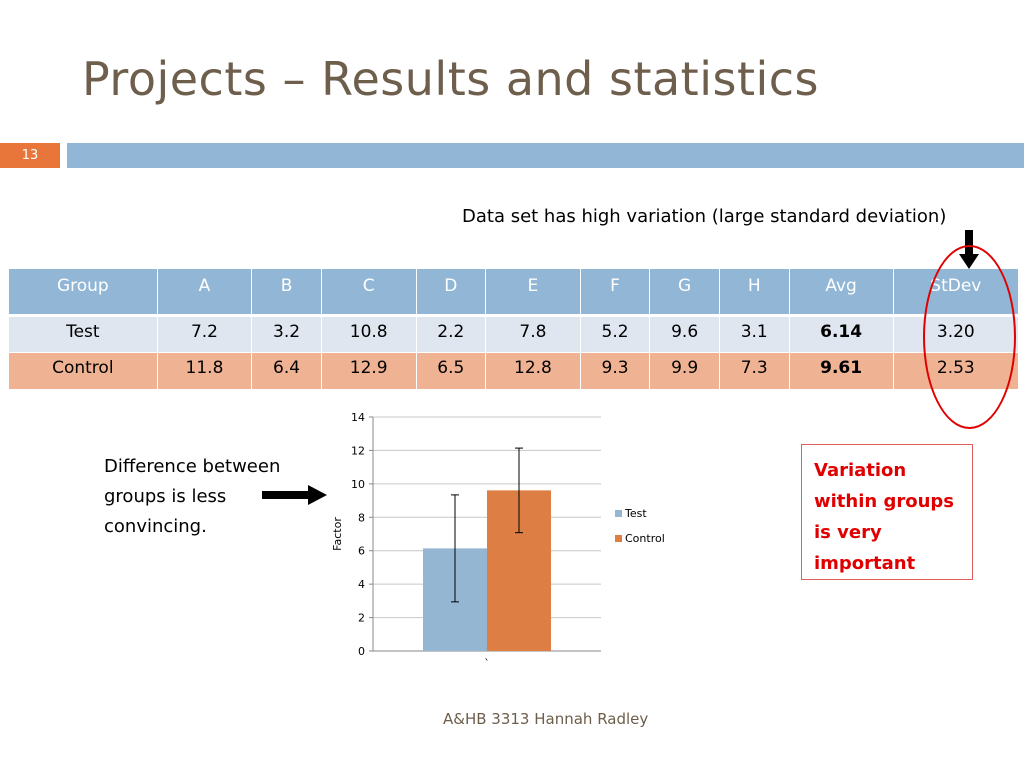  What do you see at coordinates (645, 538) in the screenshot?
I see `legend-label: Control` at bounding box center [645, 538].